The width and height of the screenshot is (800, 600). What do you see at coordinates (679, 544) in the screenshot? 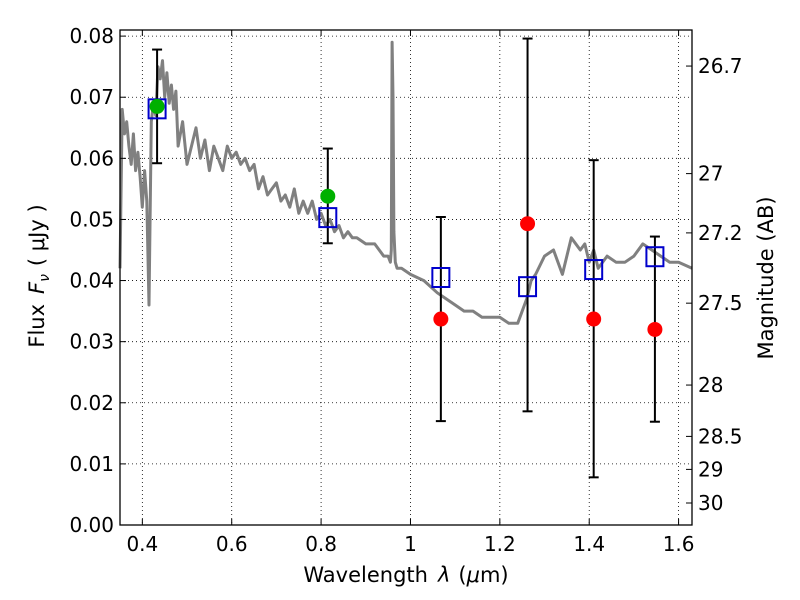
I see `x-tick-label: 1.6` at bounding box center [679, 544].